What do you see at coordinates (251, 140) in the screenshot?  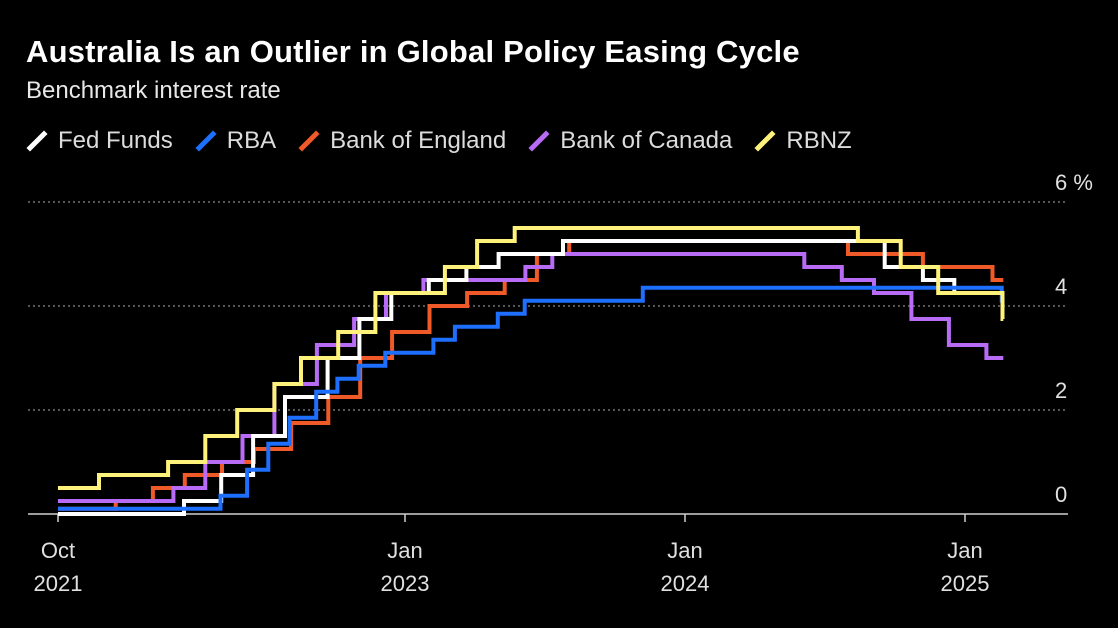 I see `legend-label-rba: RBA` at bounding box center [251, 140].